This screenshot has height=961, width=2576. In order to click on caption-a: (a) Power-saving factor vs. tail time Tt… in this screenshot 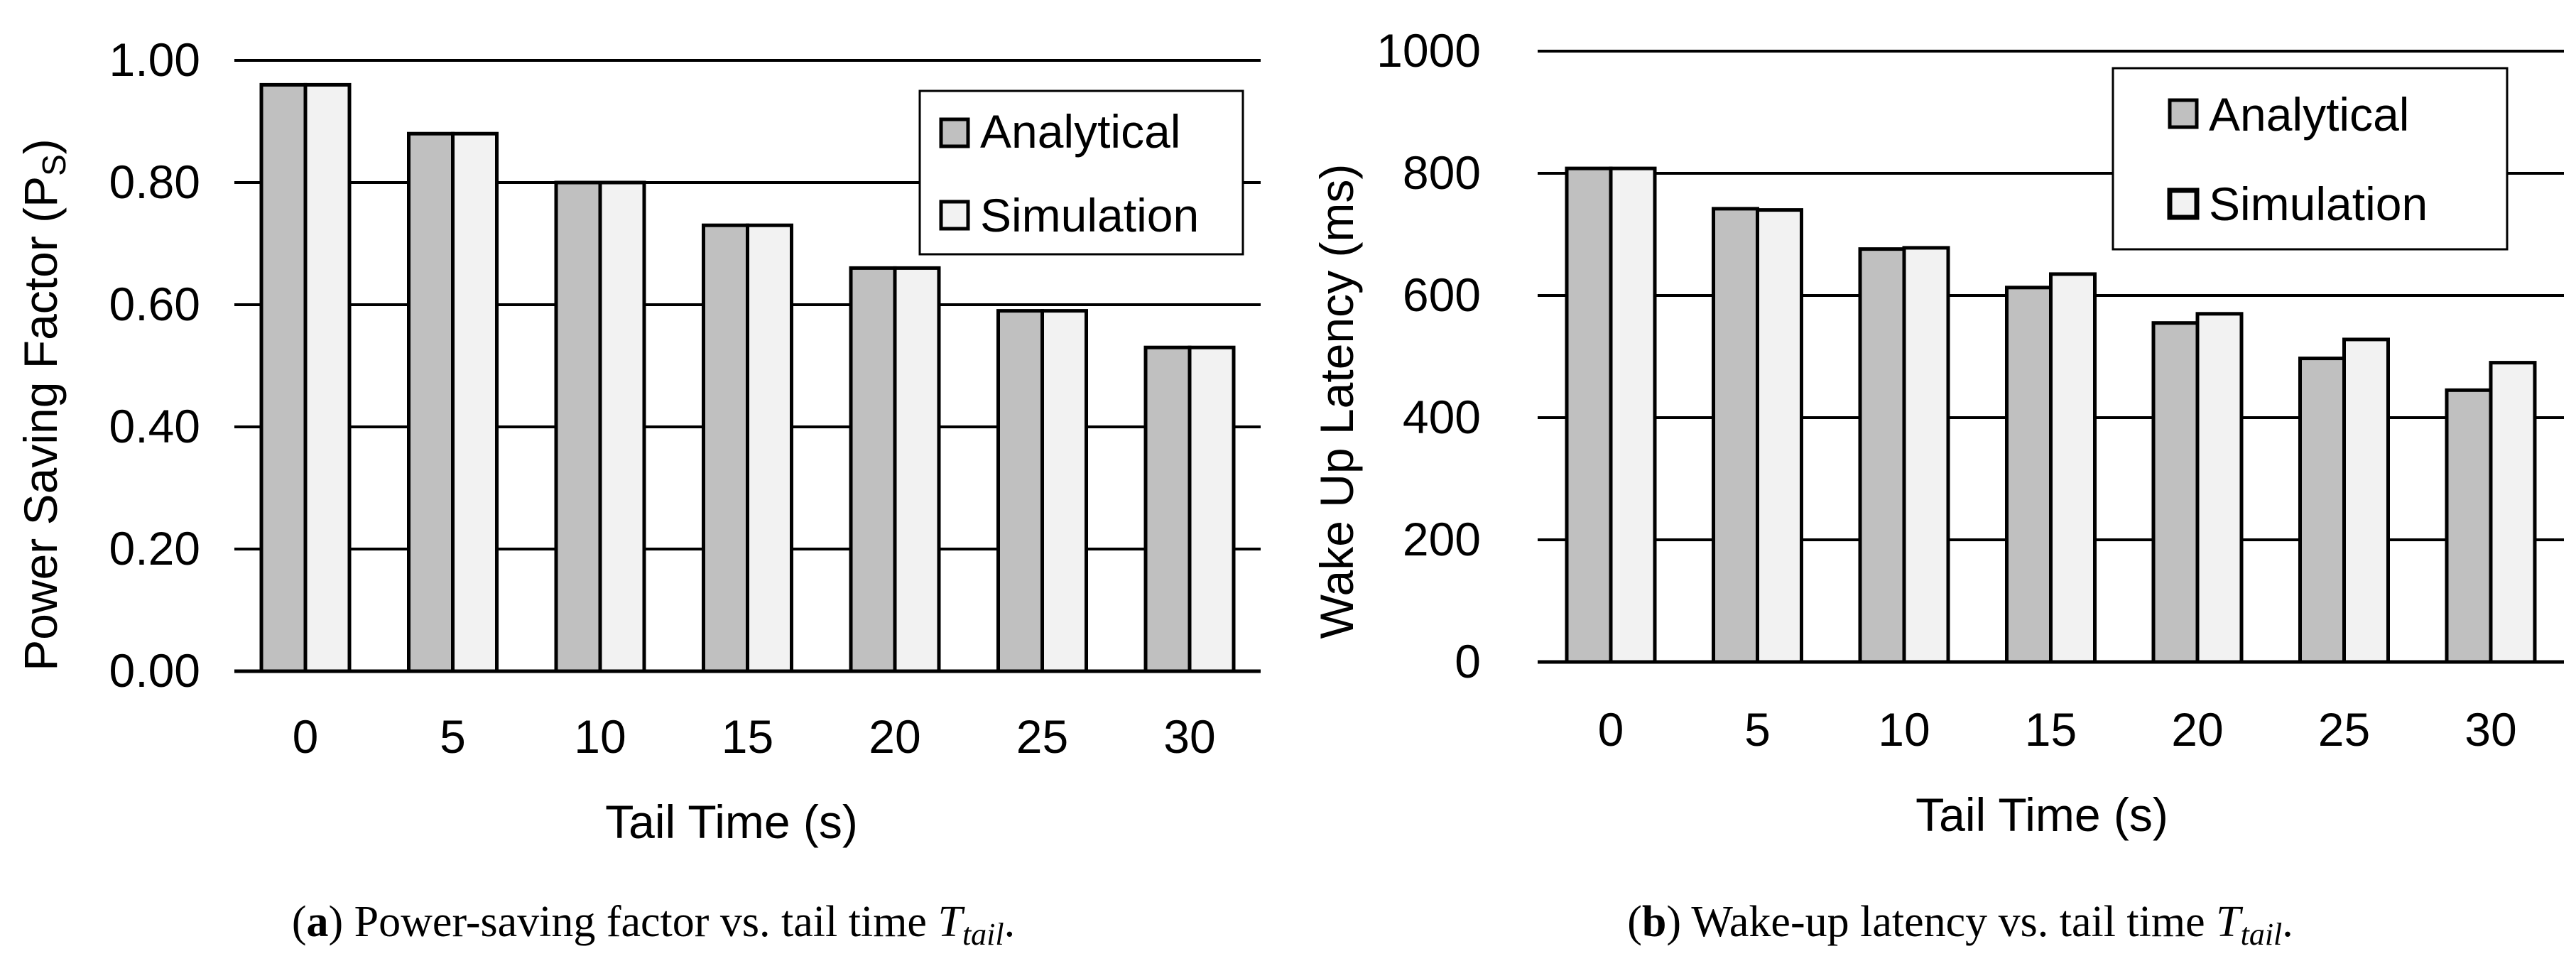, I will do `click(653, 925)`.